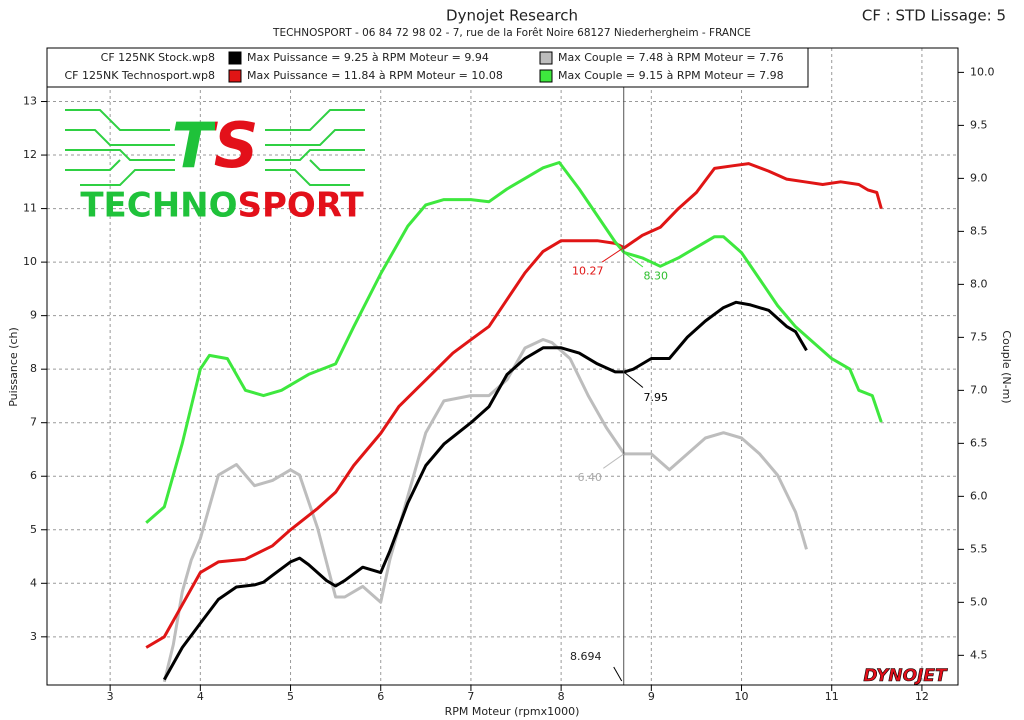  Describe the element at coordinates (158, 57) in the screenshot. I see `legend-run: CF 125NK Stock.wp8` at that location.